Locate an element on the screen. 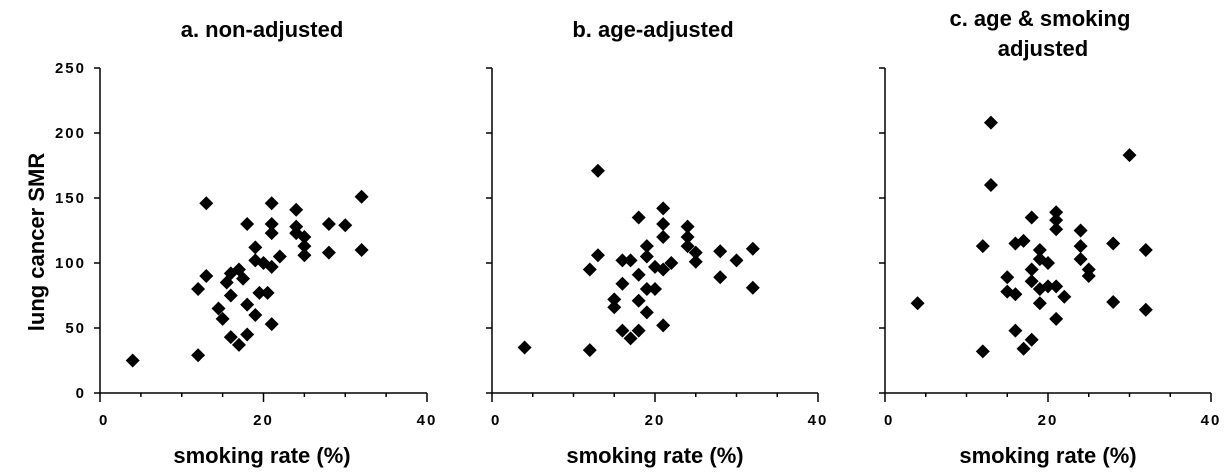  panel-b-tick-labels: 0 20 40 is located at coordinates (660, 420).